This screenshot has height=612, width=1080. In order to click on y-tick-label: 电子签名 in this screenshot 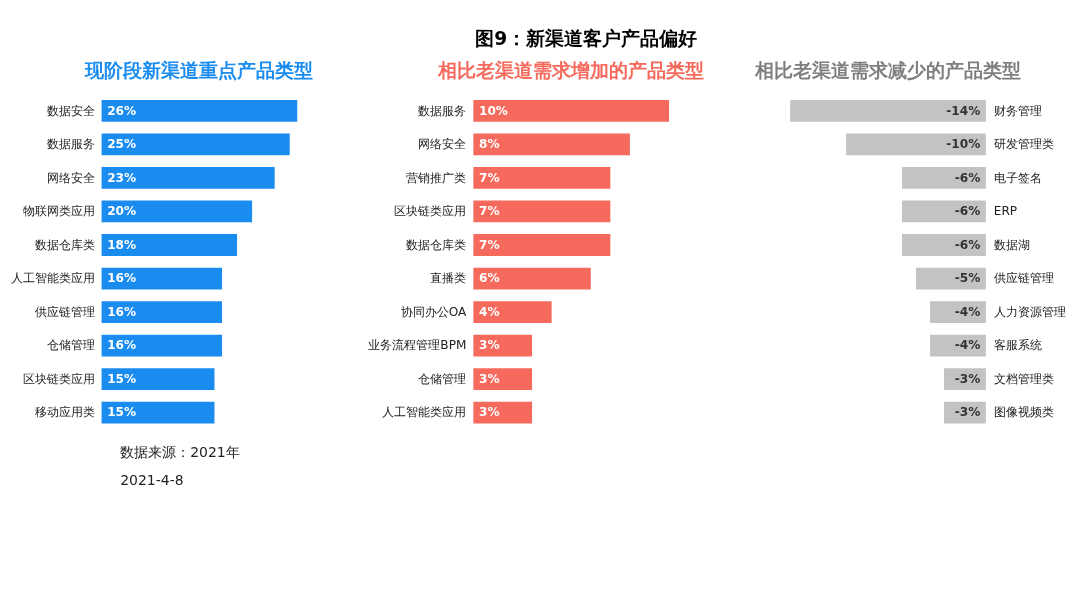, I will do `click(1017, 177)`.